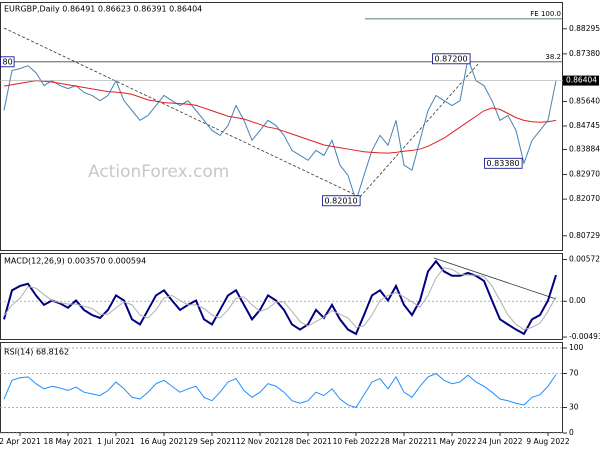 The width and height of the screenshot is (600, 450). What do you see at coordinates (577, 300) in the screenshot?
I see `y-tick-label: 0.00` at bounding box center [577, 300].